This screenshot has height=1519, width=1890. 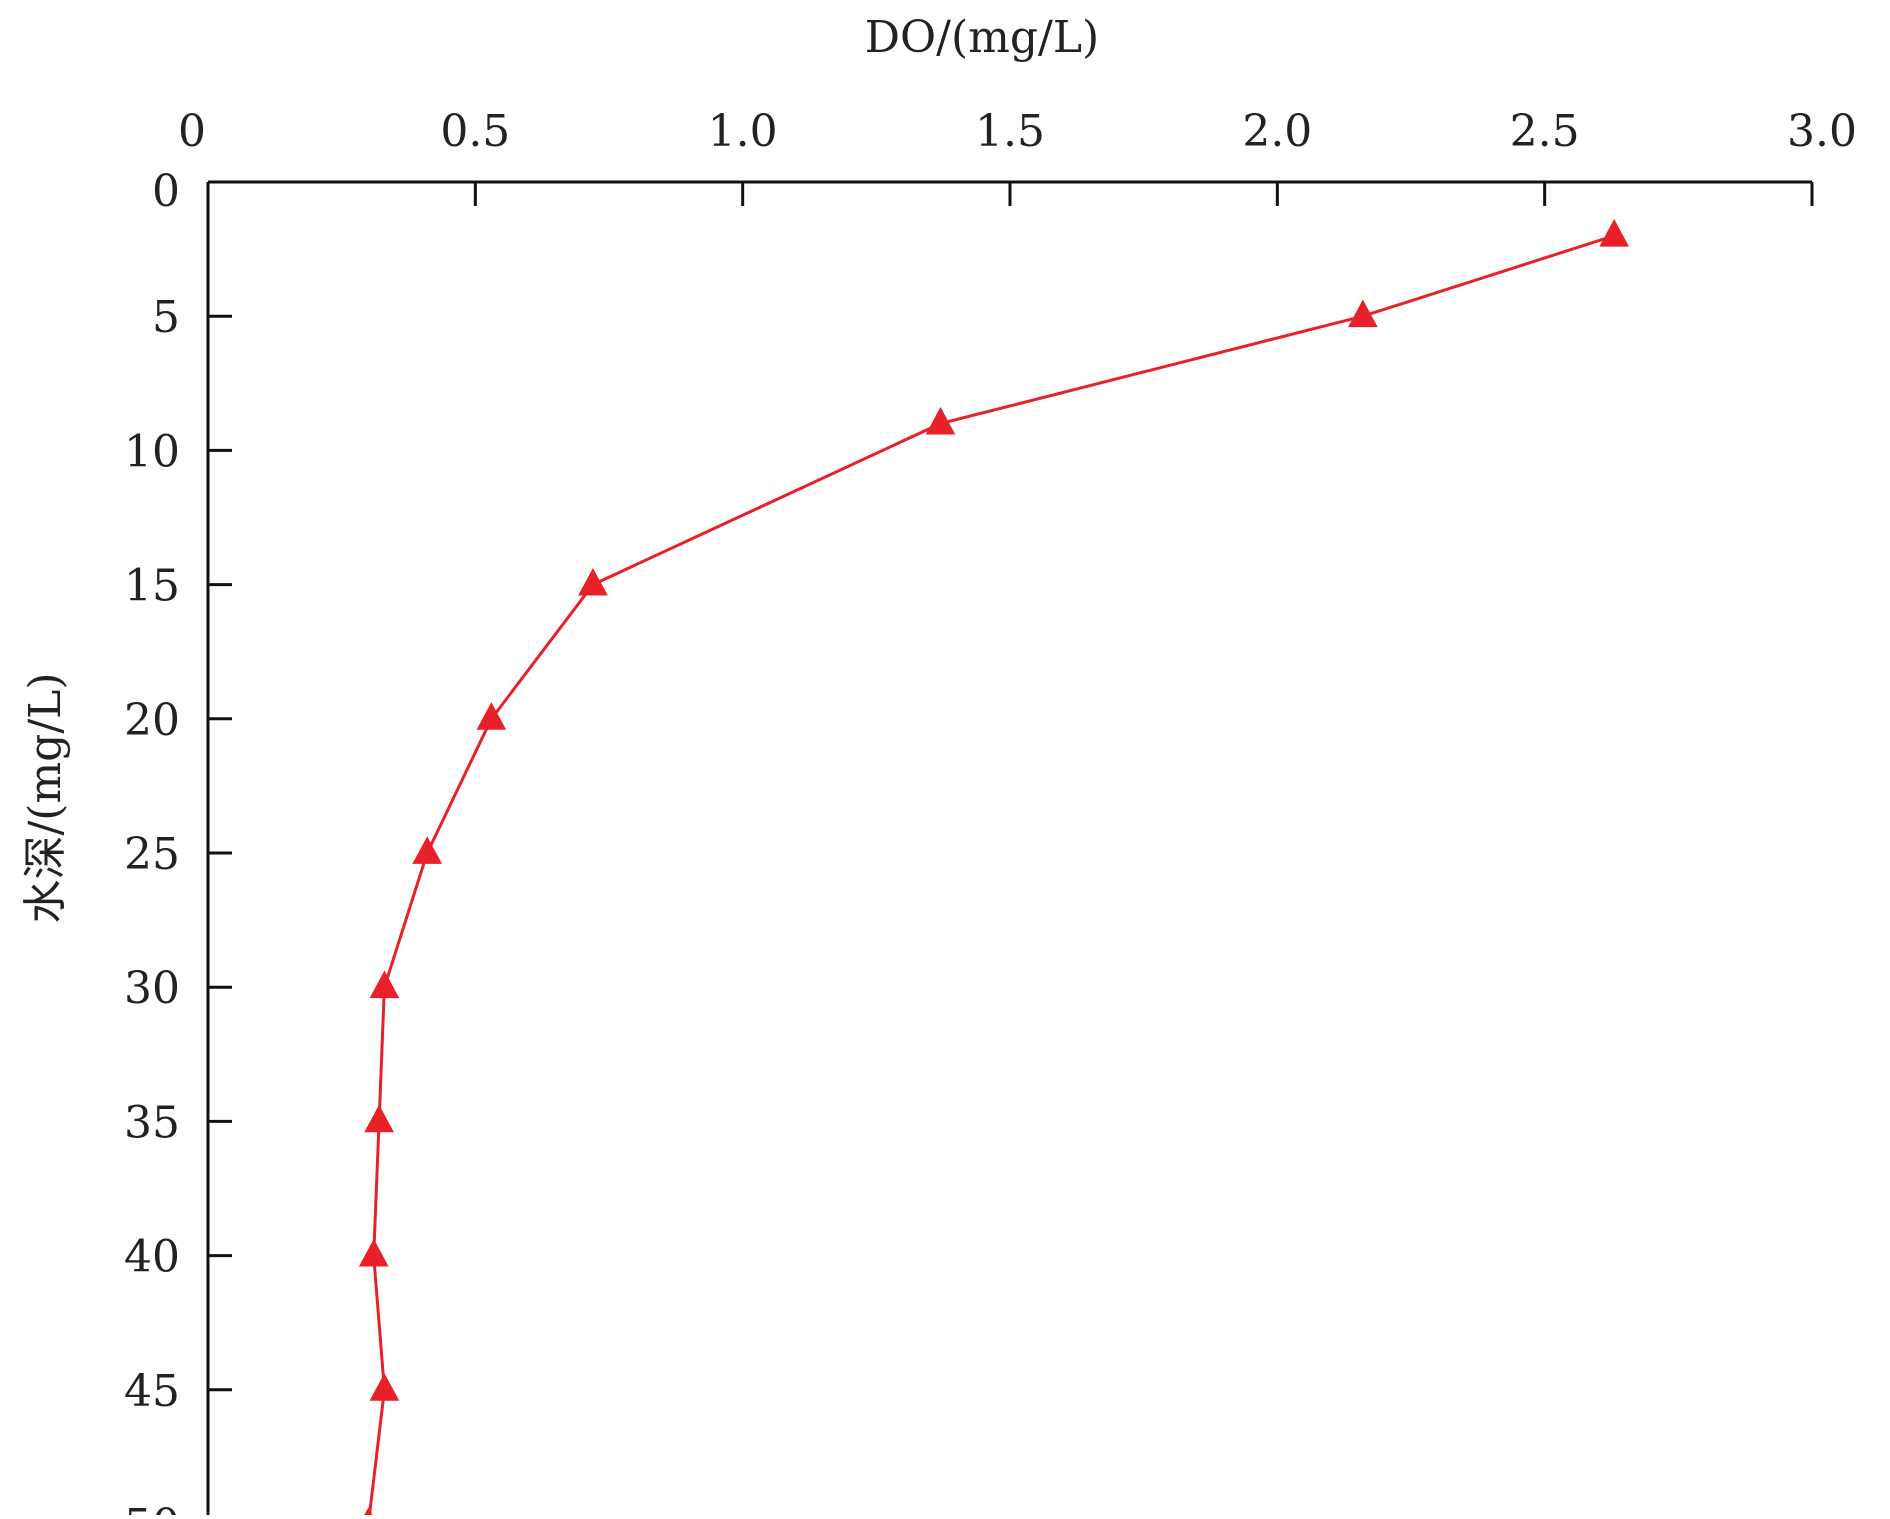 What do you see at coordinates (152, 988) in the screenshot?
I see `y-tick-label: 30` at bounding box center [152, 988].